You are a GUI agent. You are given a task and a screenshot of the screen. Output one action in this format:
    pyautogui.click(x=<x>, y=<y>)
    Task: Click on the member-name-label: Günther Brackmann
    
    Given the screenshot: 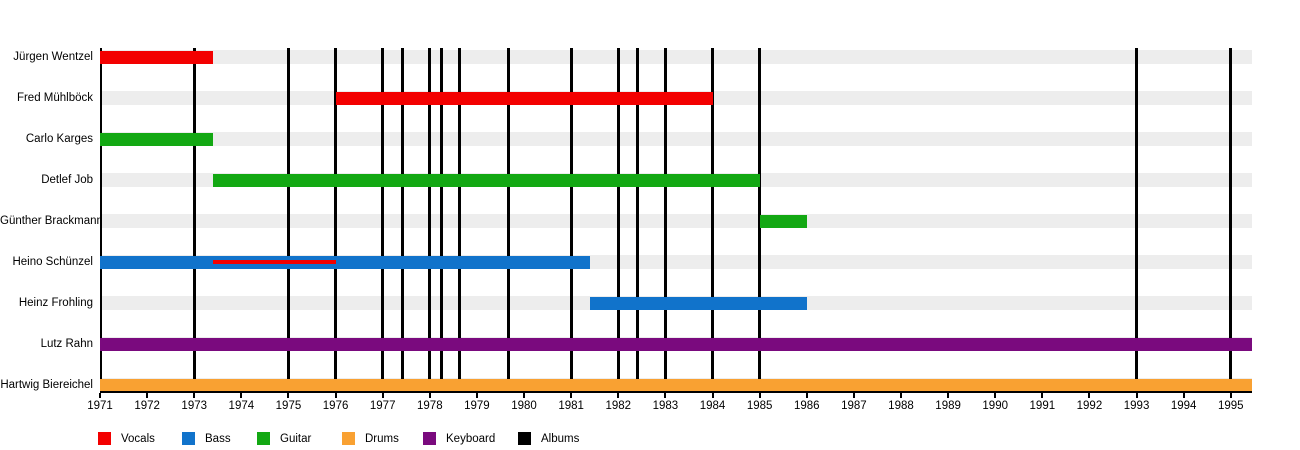 What is the action you would take?
    pyautogui.click(x=51, y=221)
    